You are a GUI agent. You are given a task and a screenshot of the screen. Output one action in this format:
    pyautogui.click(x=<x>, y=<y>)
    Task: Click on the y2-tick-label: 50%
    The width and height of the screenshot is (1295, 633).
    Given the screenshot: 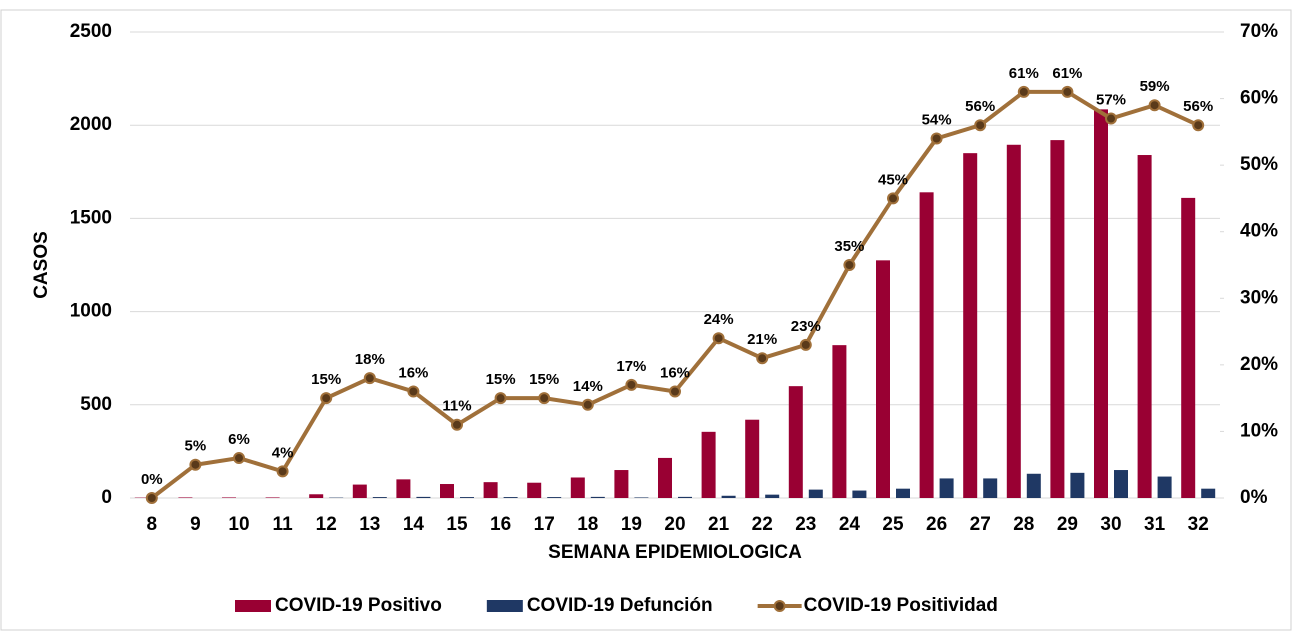 What is the action you would take?
    pyautogui.click(x=1259, y=164)
    